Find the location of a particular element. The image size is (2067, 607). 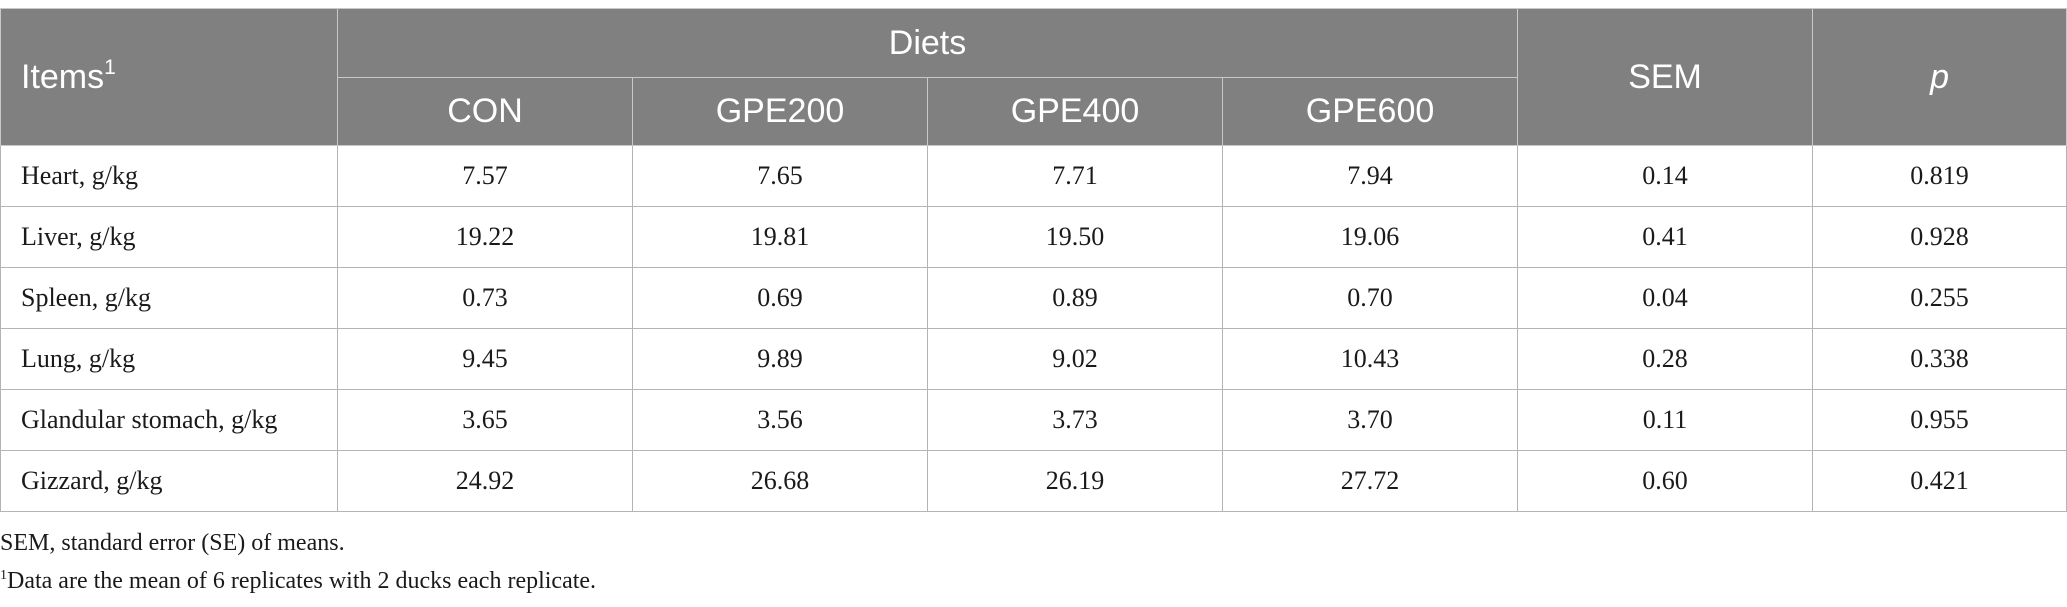

table-cell: 9.45 is located at coordinates (485, 359).